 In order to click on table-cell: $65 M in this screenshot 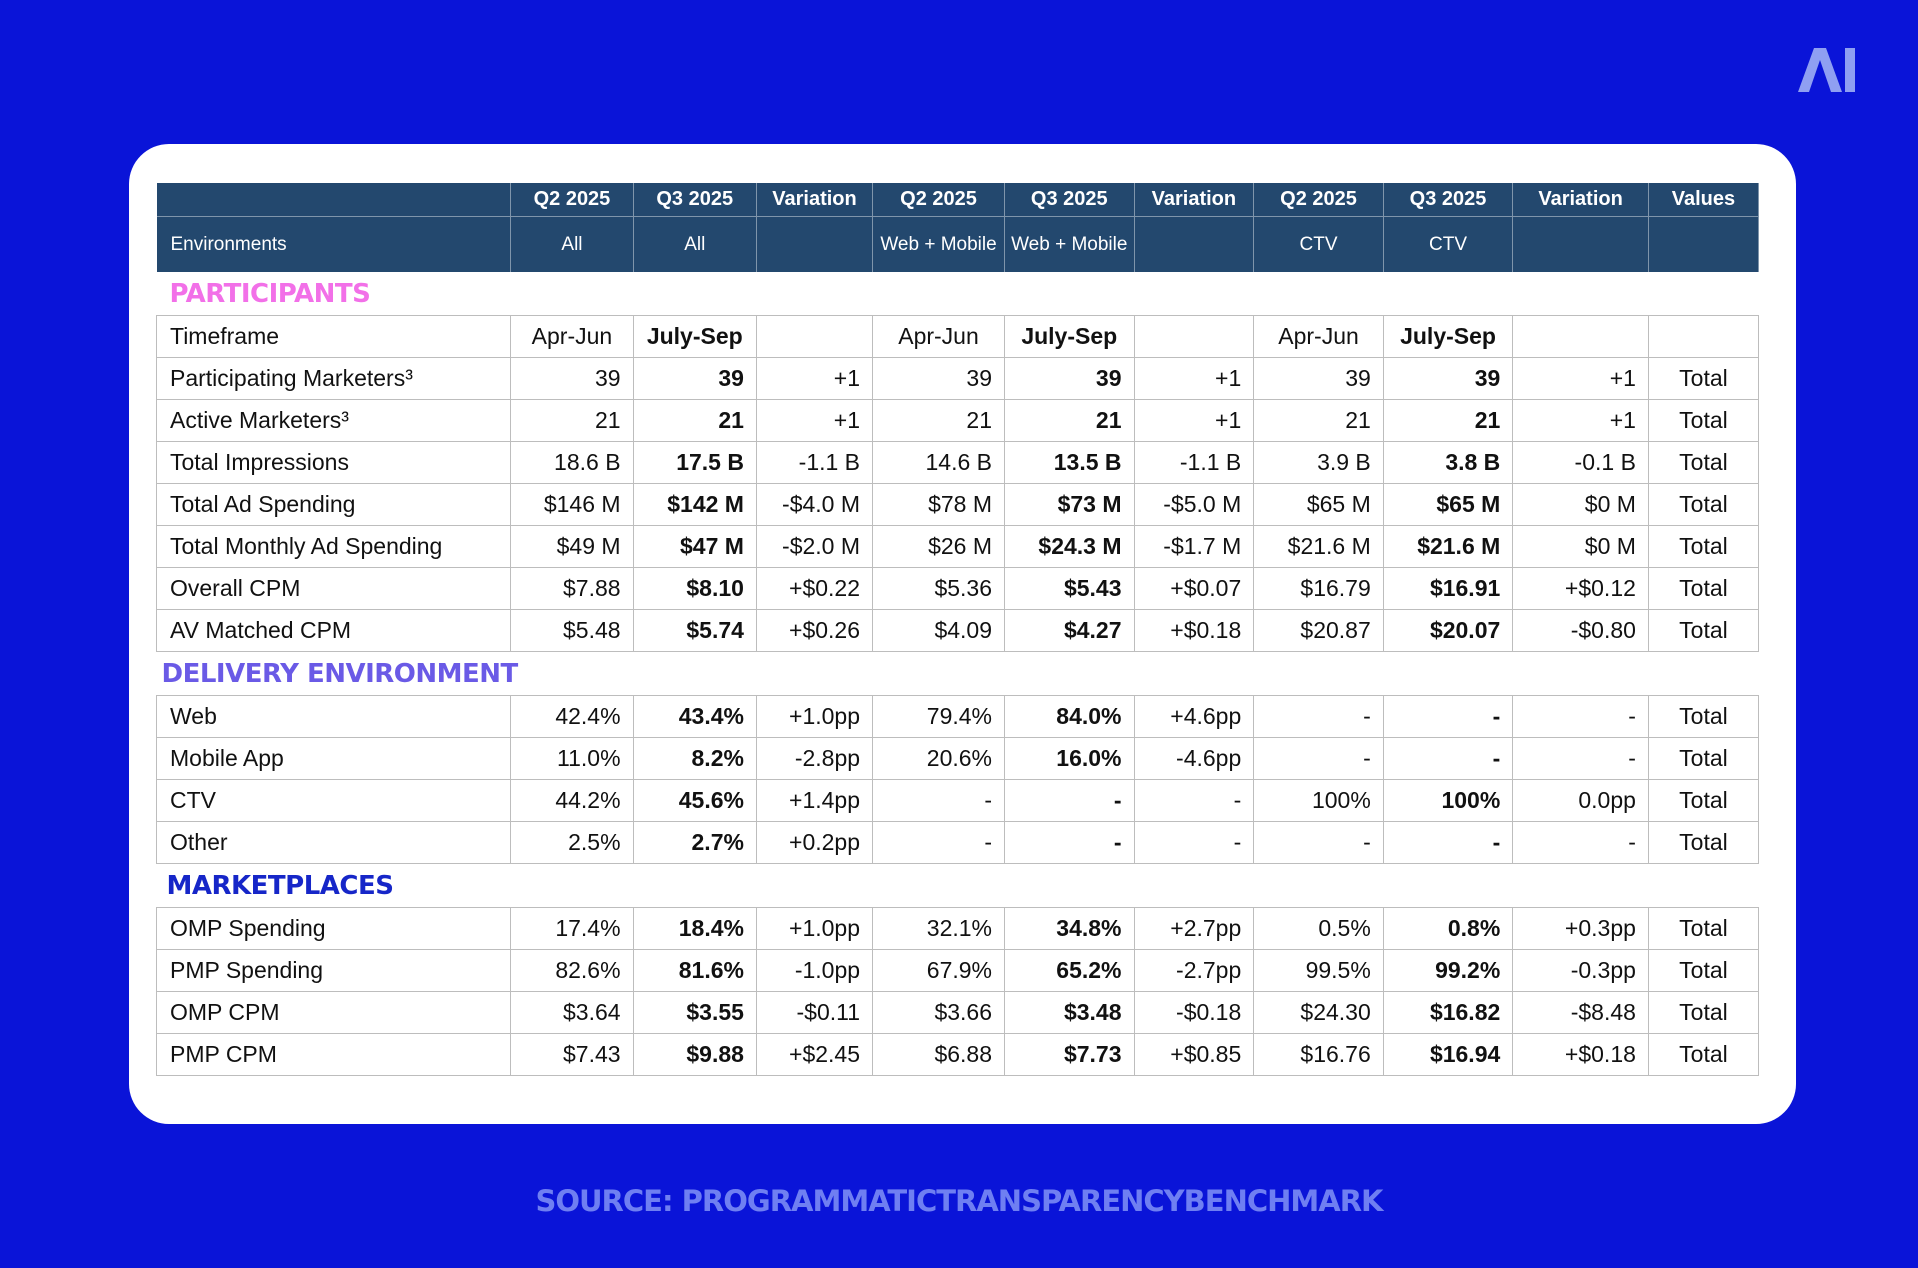, I will do `click(1318, 504)`.